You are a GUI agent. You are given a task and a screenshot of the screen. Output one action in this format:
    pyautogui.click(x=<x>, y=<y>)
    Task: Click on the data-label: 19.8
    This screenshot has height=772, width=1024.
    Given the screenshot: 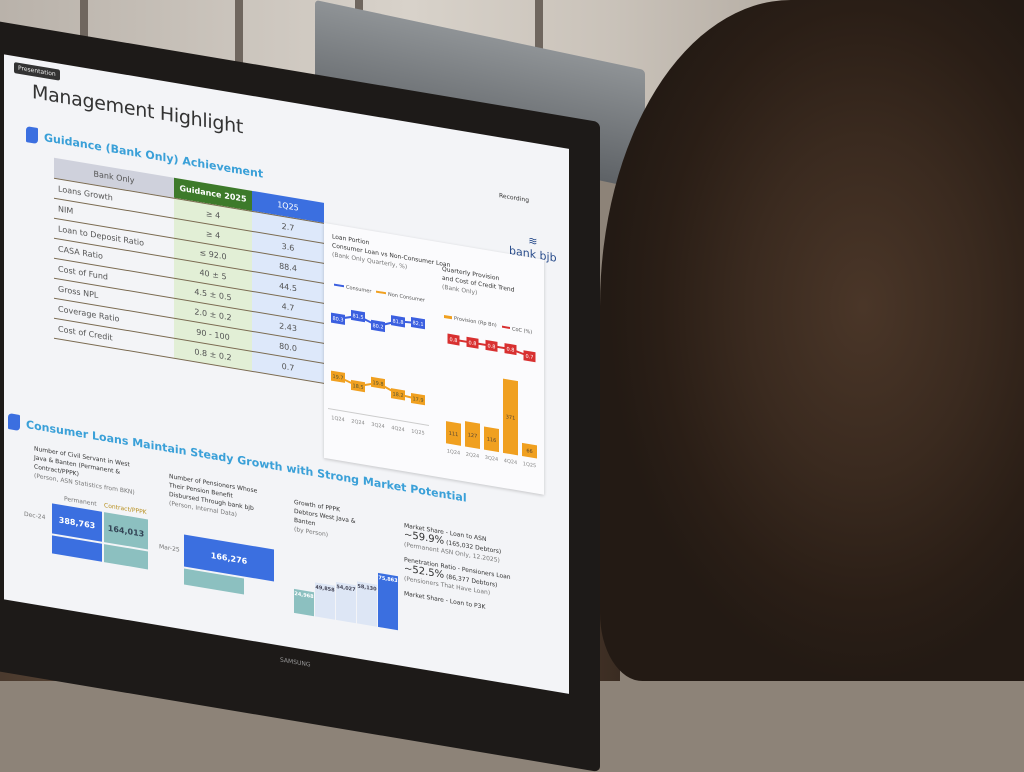 What is the action you would take?
    pyautogui.click(x=377, y=384)
    